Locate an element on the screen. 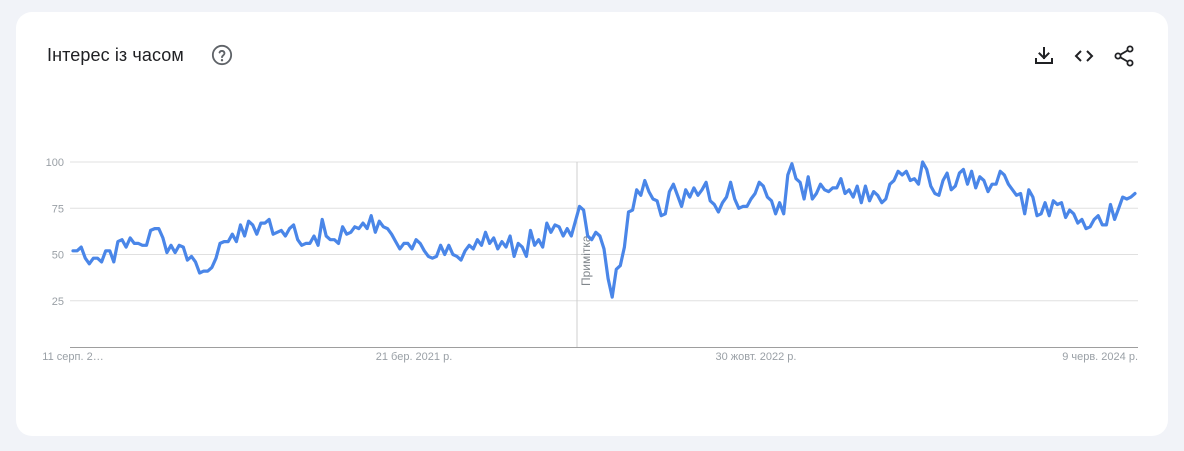  help-circle-icon is located at coordinates (222, 55).